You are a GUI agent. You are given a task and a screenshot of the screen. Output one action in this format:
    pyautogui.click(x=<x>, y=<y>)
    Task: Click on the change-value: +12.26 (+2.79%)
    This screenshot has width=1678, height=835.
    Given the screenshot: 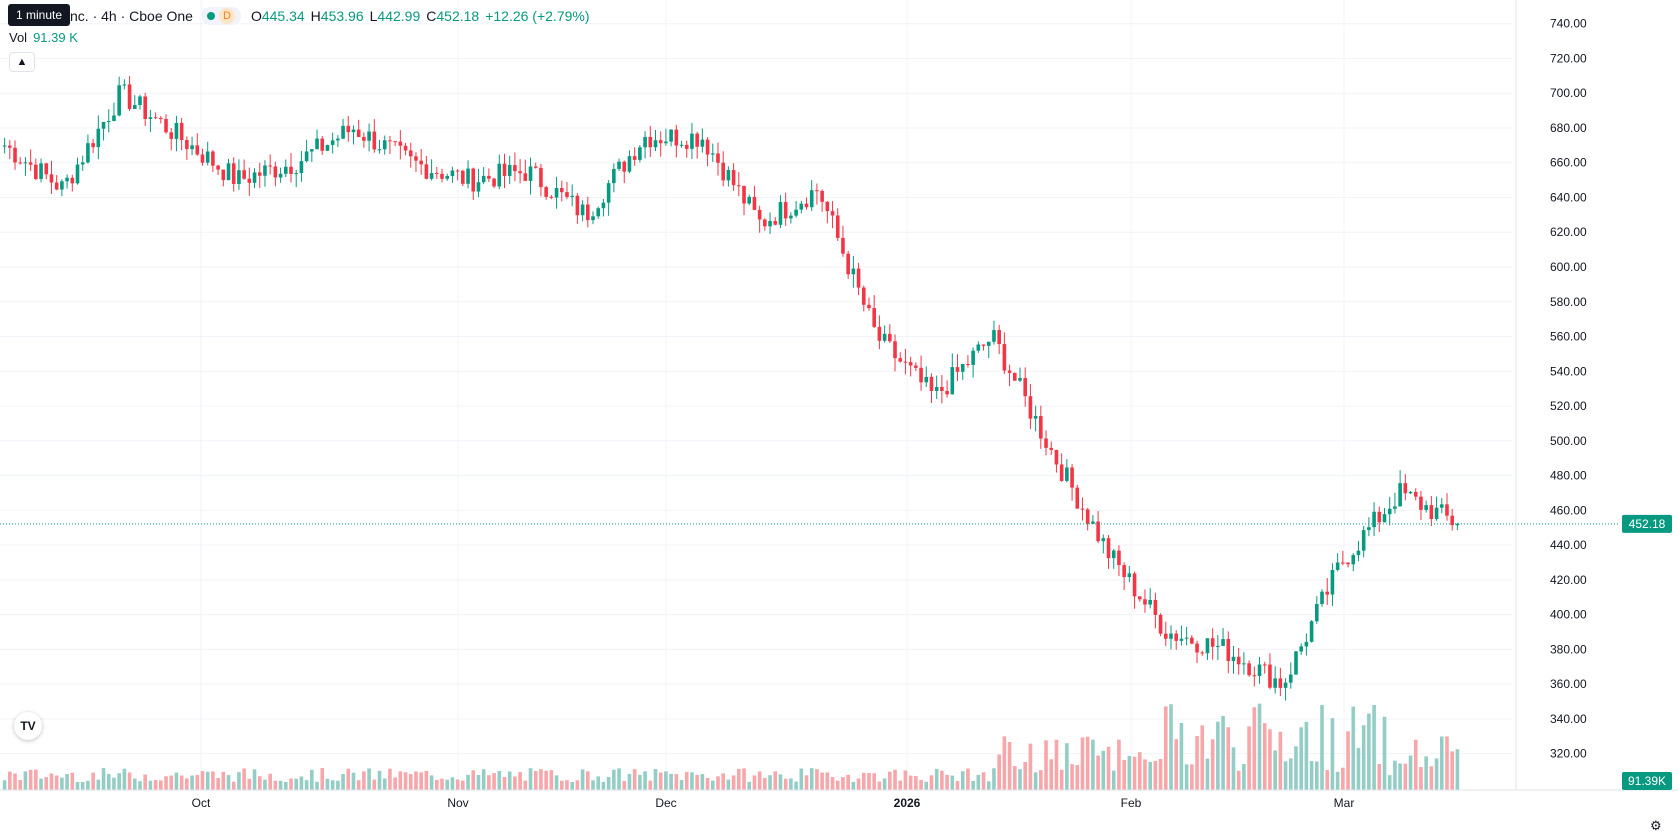 What is the action you would take?
    pyautogui.click(x=537, y=16)
    